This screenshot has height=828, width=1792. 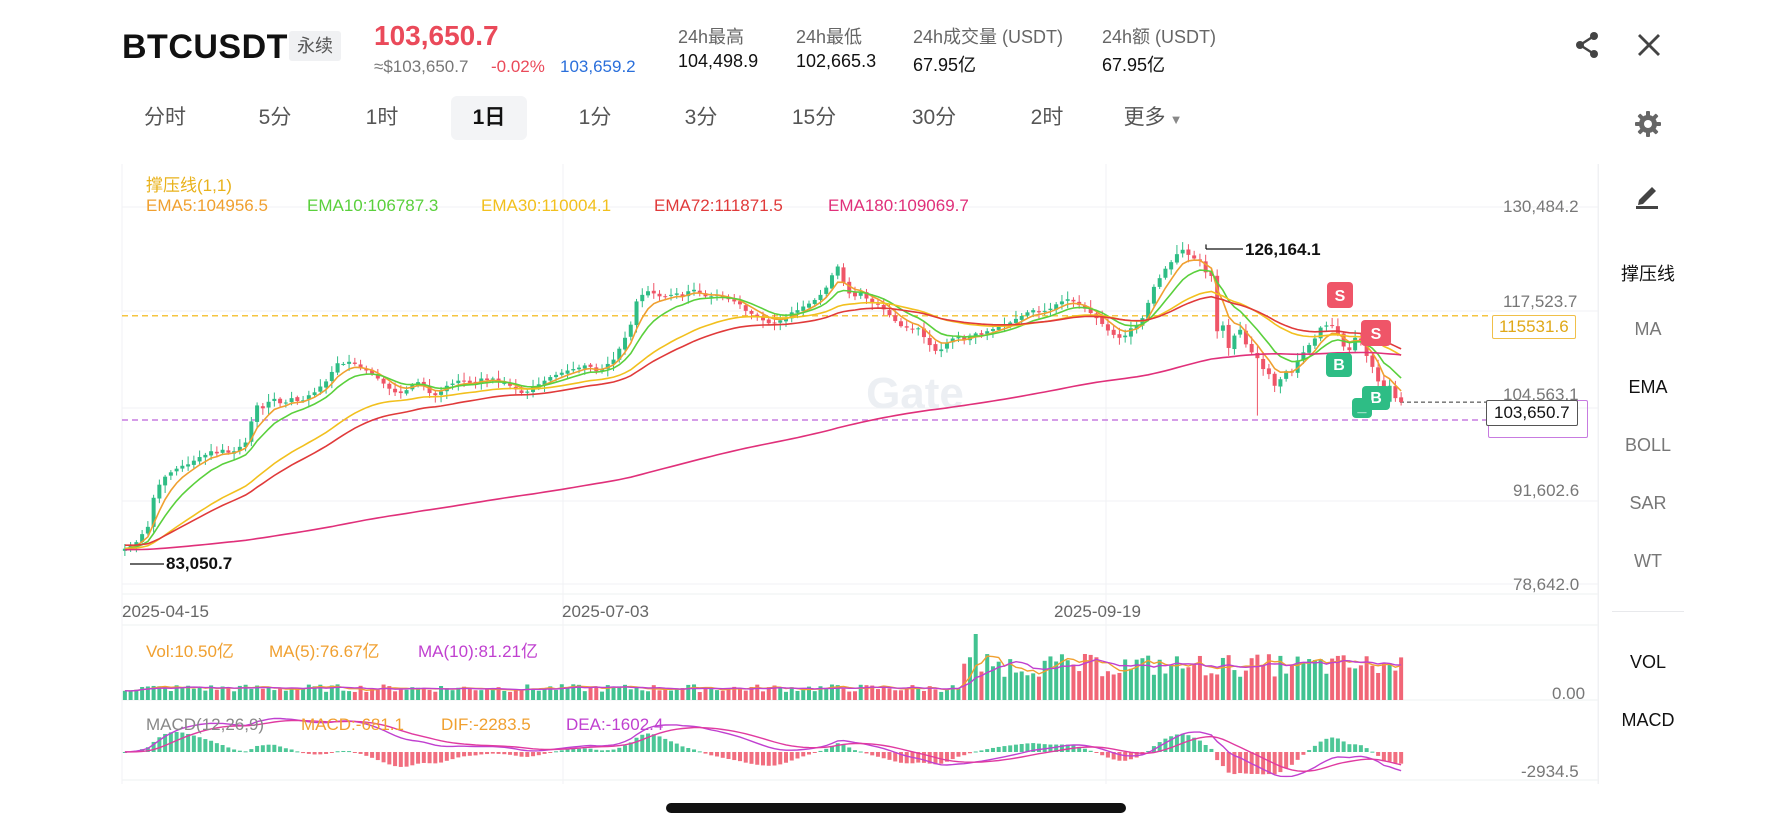 What do you see at coordinates (1648, 329) in the screenshot?
I see `indicator-ma: MA` at bounding box center [1648, 329].